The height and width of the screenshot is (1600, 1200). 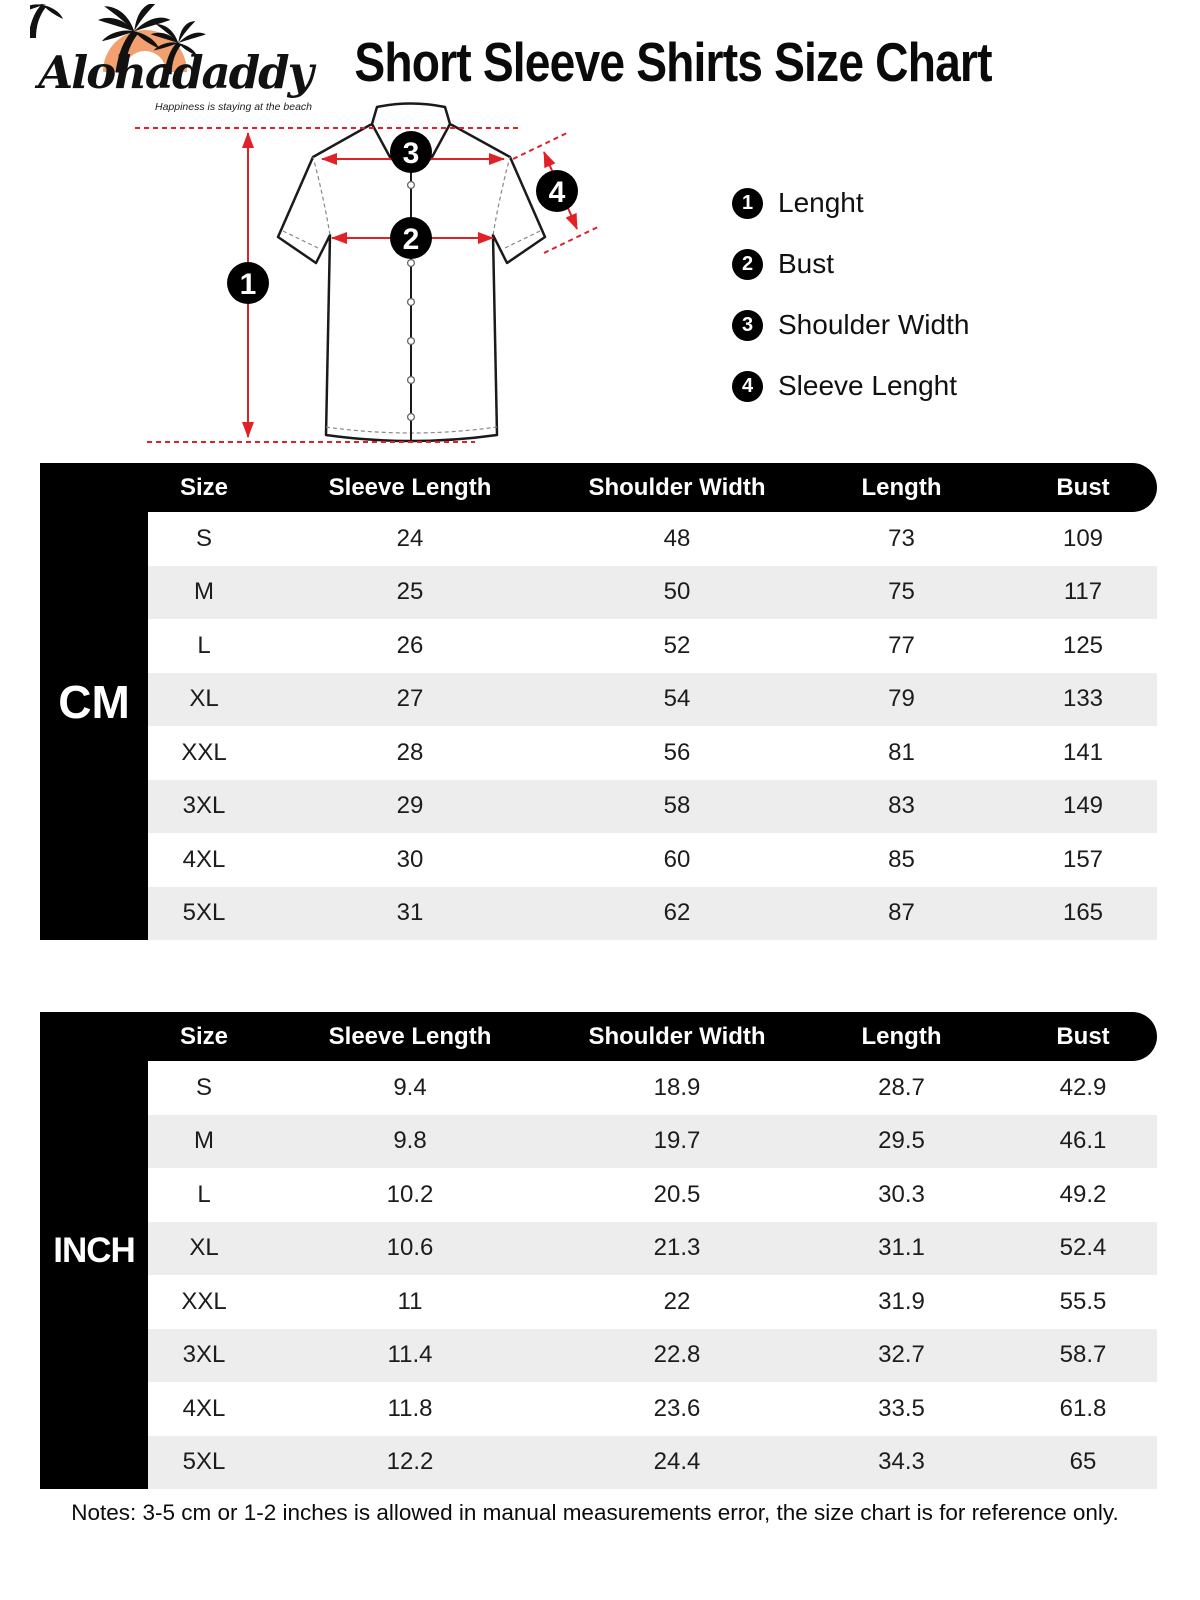 I want to click on table-cell: 29.5, so click(x=901, y=1141).